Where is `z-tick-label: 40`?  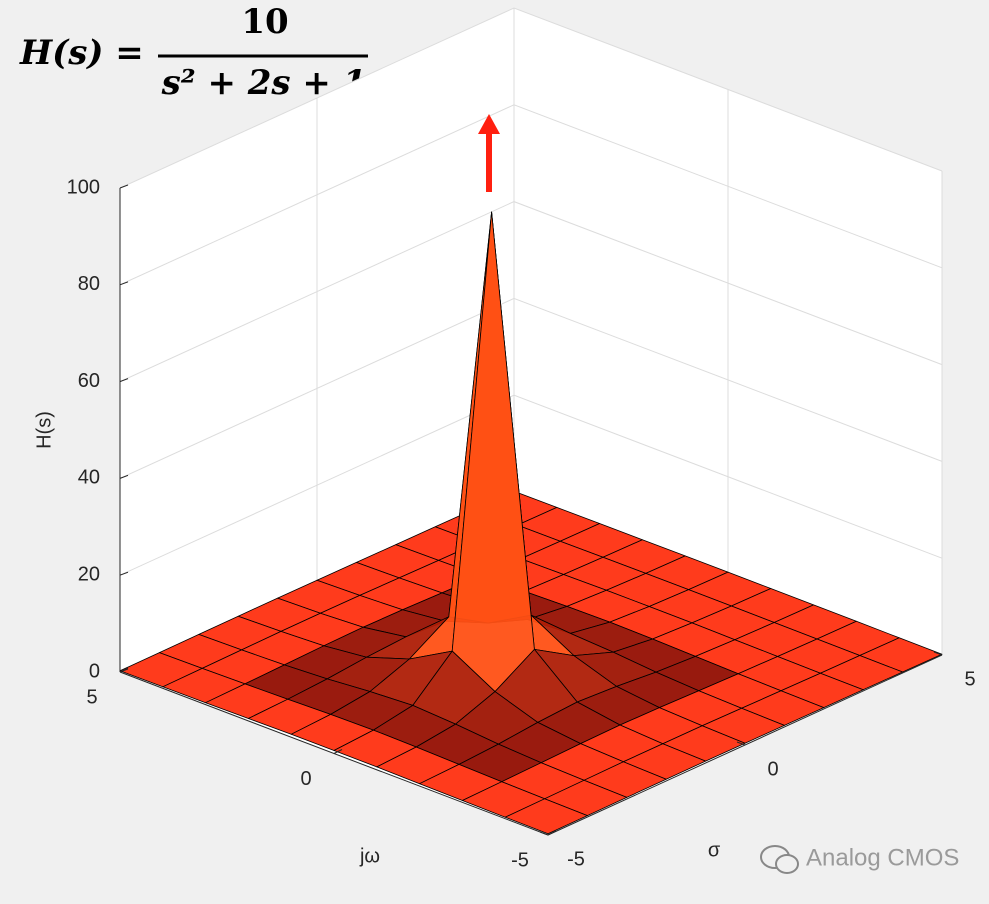 z-tick-label: 40 is located at coordinates (89, 478).